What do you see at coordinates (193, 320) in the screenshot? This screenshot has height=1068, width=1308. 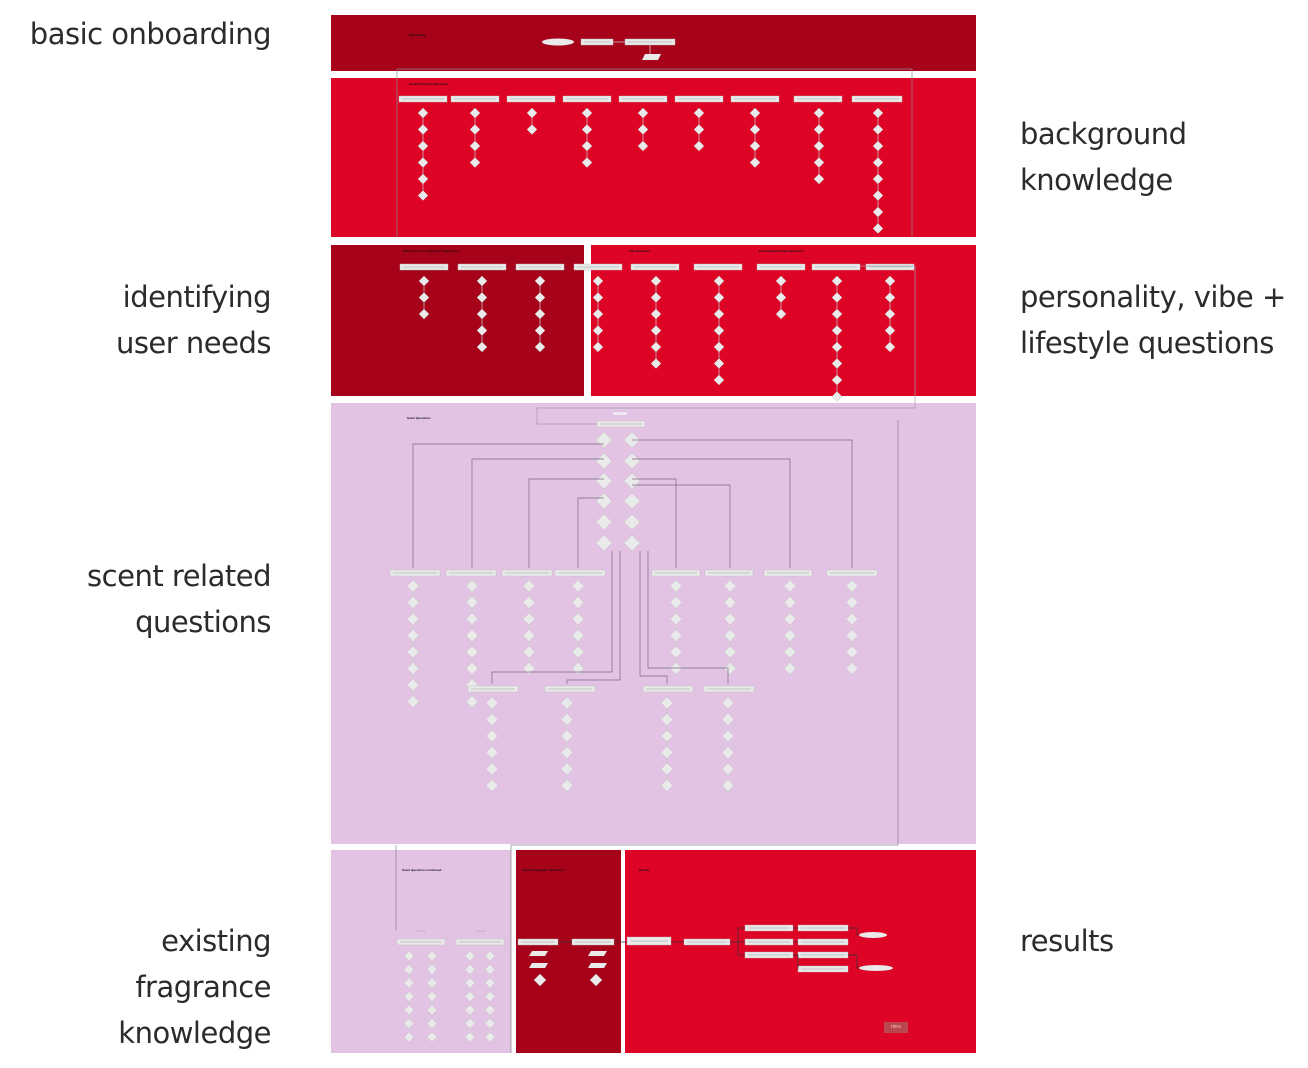 I see `label-identifying-user-needs: identifying user needs` at bounding box center [193, 320].